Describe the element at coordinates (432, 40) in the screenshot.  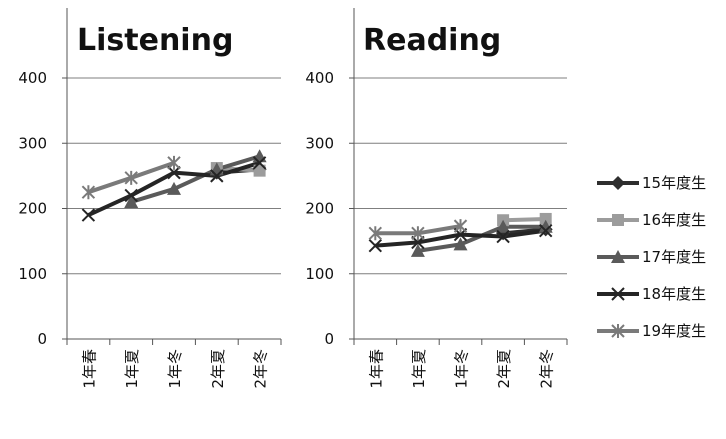
I see `chart-title: Reading` at that location.